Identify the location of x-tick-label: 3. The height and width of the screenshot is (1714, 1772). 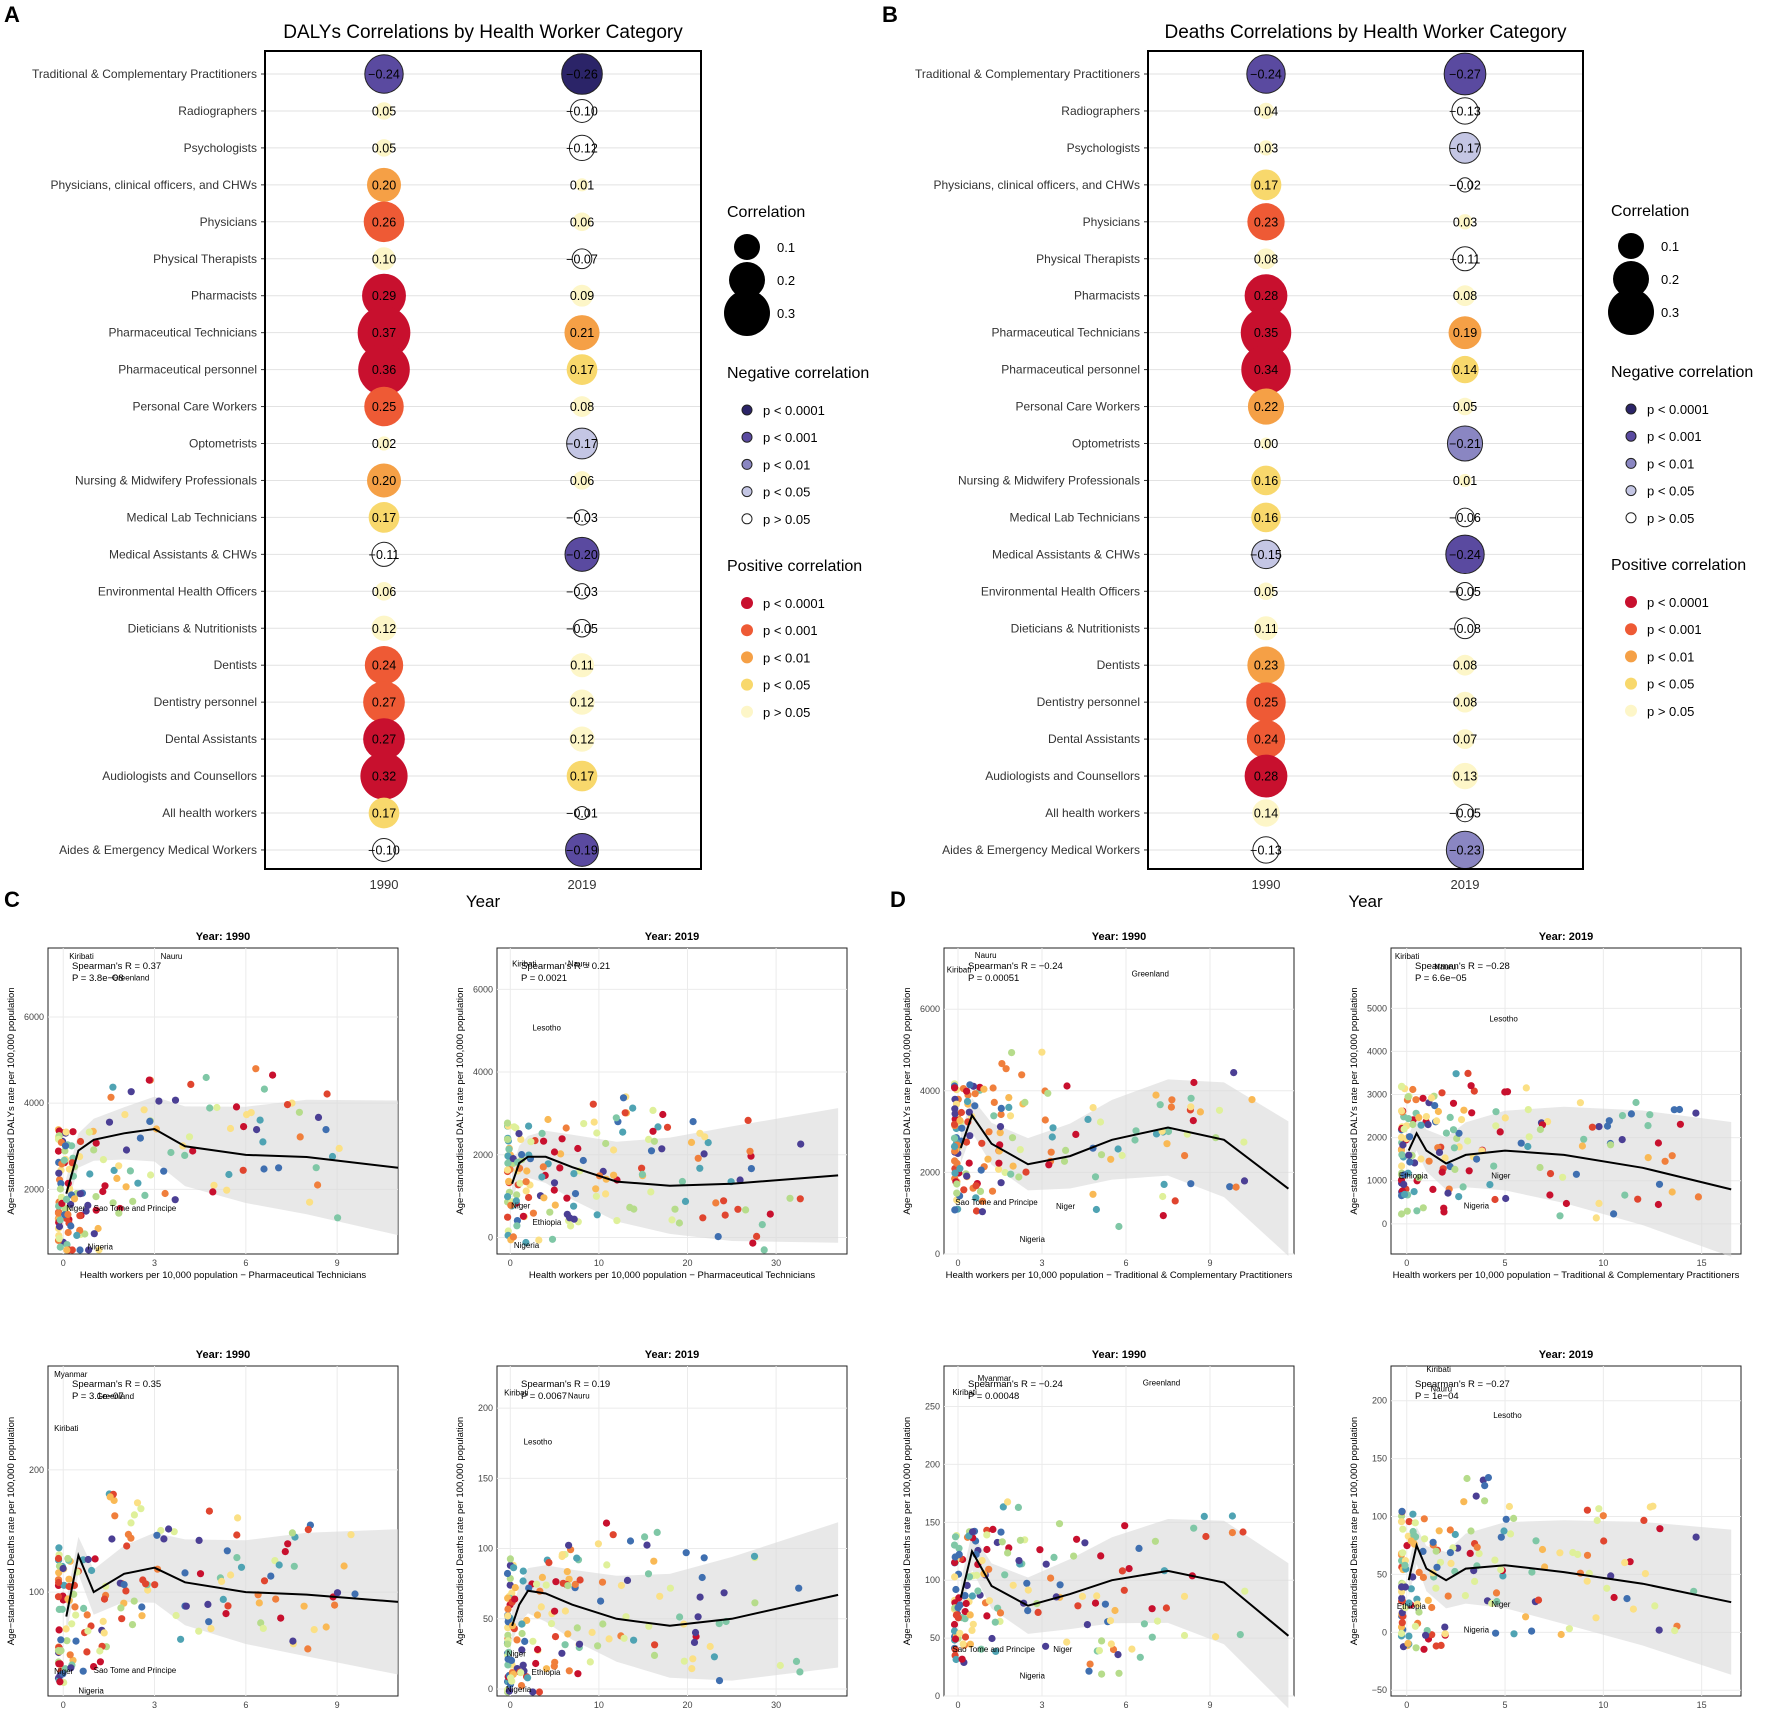
(154, 1704).